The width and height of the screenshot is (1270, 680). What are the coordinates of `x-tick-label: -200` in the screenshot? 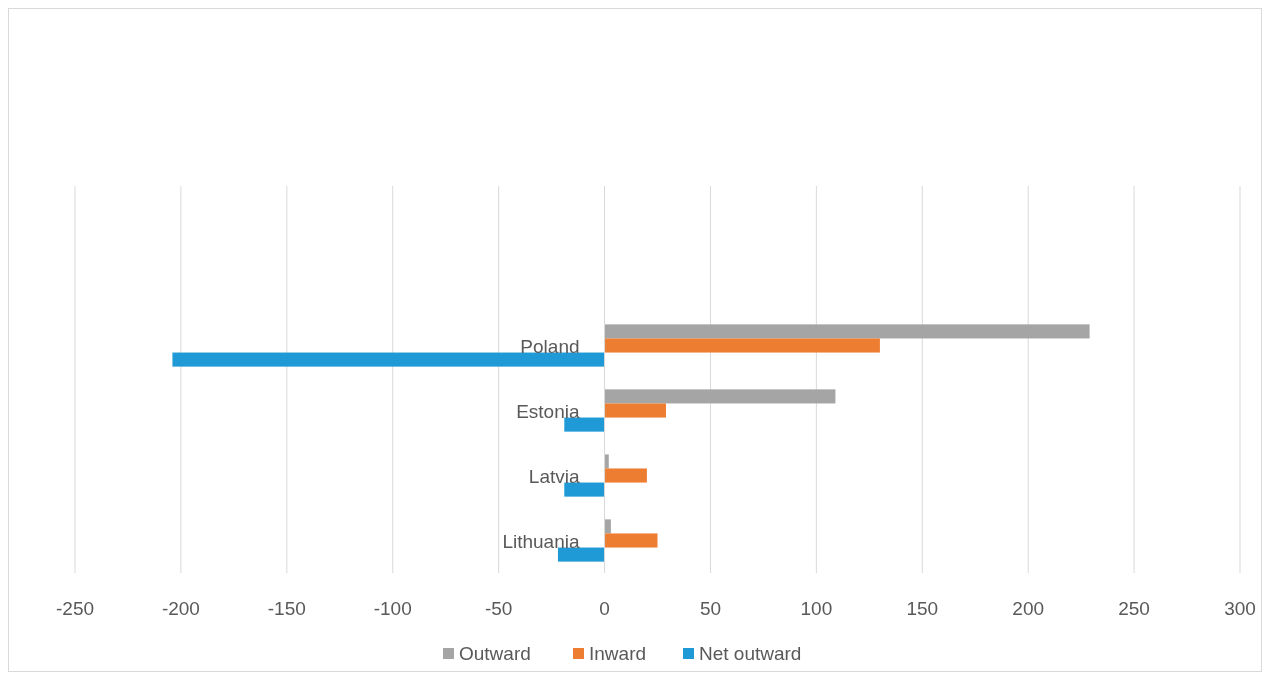 It's located at (180, 608).